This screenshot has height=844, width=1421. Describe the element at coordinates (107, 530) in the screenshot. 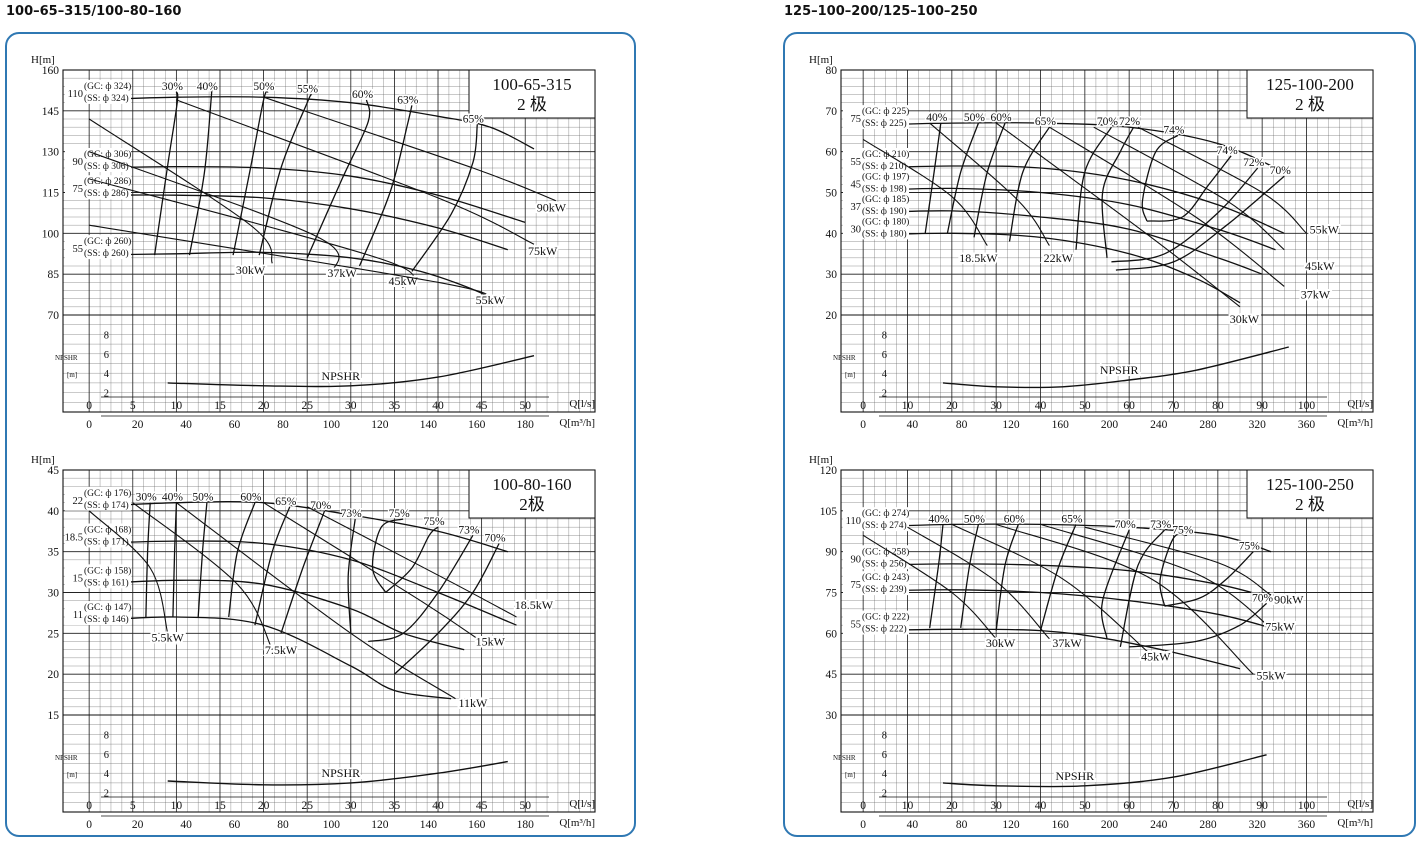

I see `impeller-gc-label: (GC: ф 168)` at that location.